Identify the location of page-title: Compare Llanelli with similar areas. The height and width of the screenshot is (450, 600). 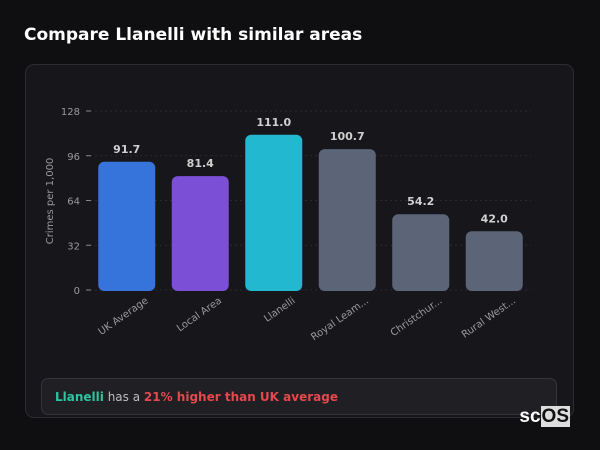
(193, 35).